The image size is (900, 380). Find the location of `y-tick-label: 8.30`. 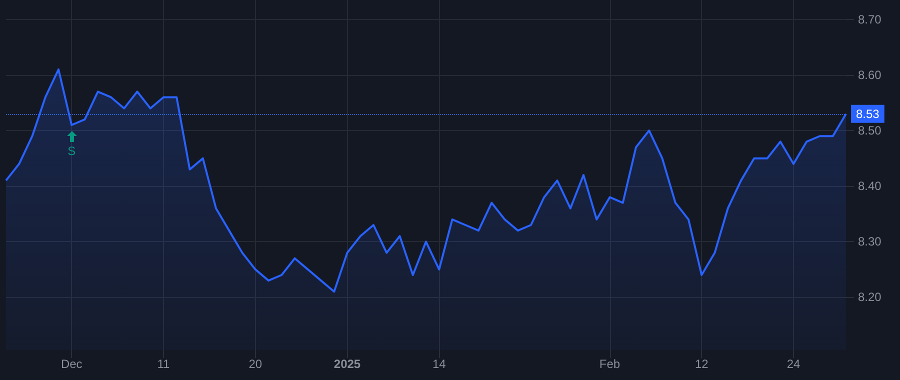

y-tick-label: 8.30 is located at coordinates (870, 241).